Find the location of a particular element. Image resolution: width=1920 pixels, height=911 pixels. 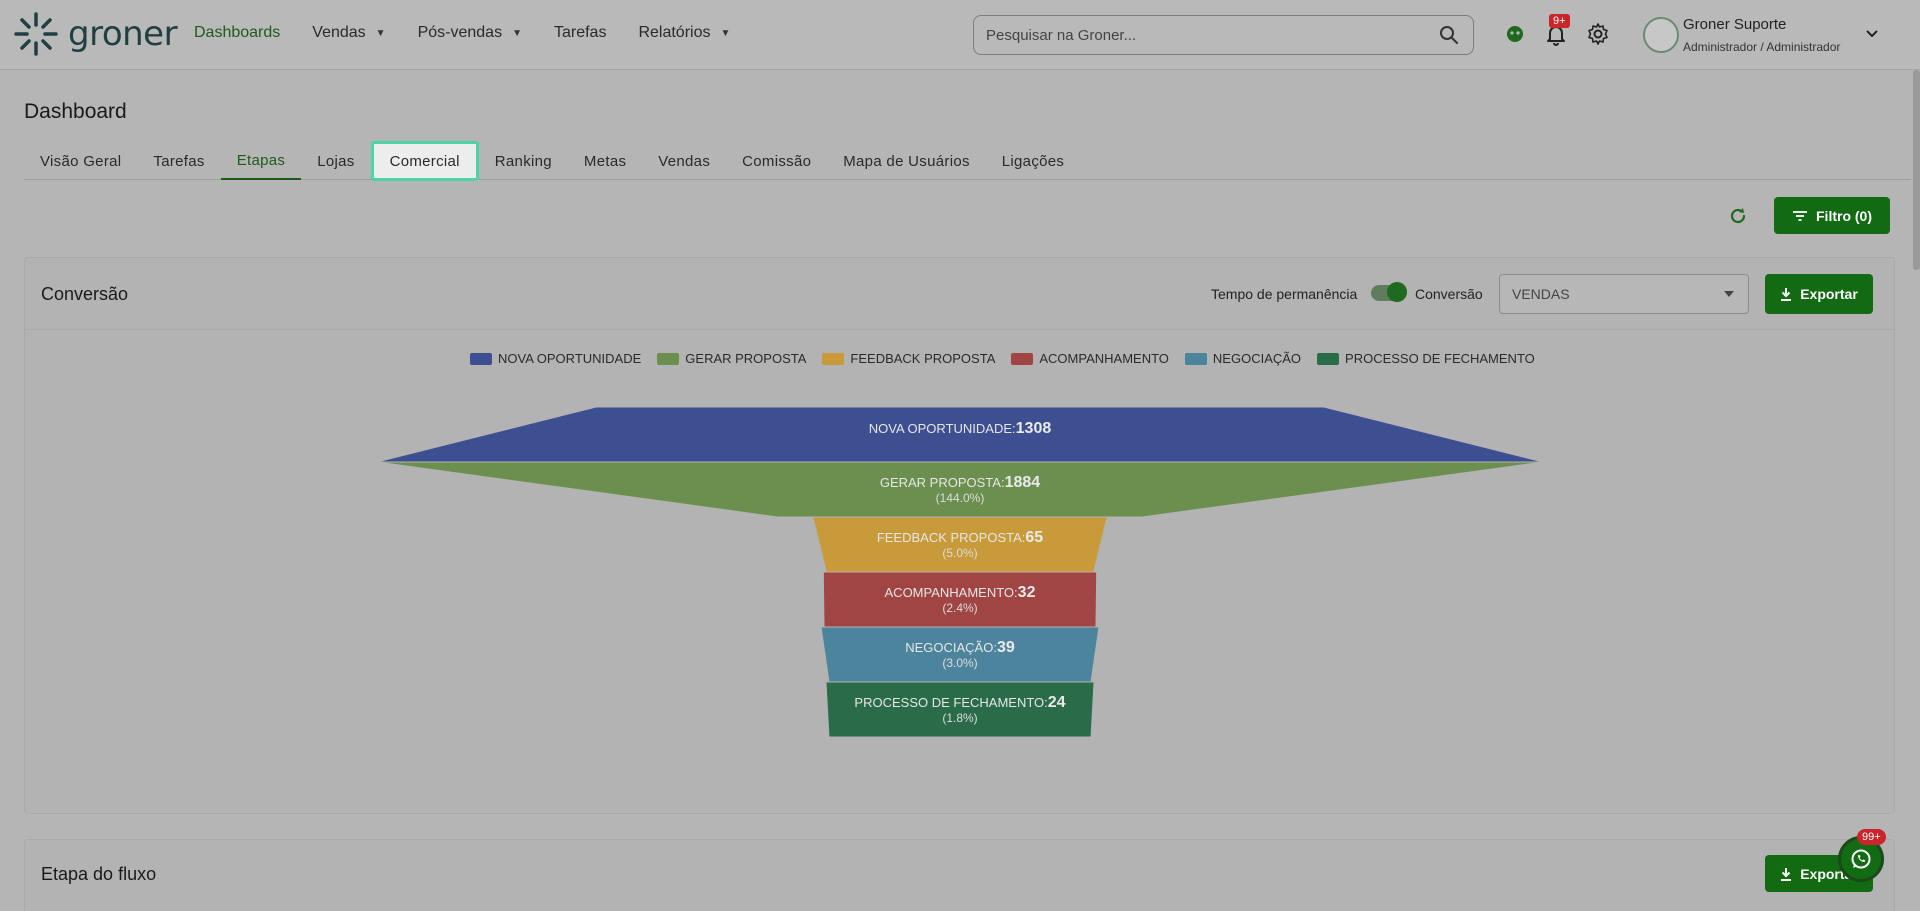

funnel-stage-value: 65 is located at coordinates (1034, 537).